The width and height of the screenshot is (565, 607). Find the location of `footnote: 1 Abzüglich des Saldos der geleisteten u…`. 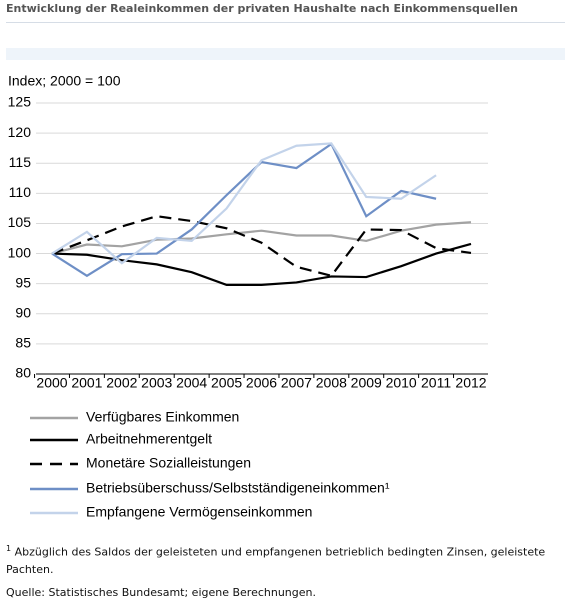

footnote: 1 Abzüglich des Saldos der geleisteten u… is located at coordinates (284, 559).